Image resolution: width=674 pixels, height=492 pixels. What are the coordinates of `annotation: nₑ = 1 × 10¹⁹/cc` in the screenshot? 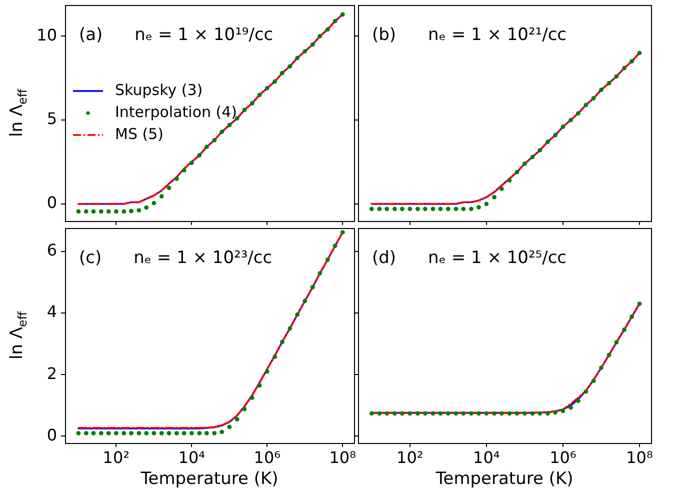 It's located at (204, 35).